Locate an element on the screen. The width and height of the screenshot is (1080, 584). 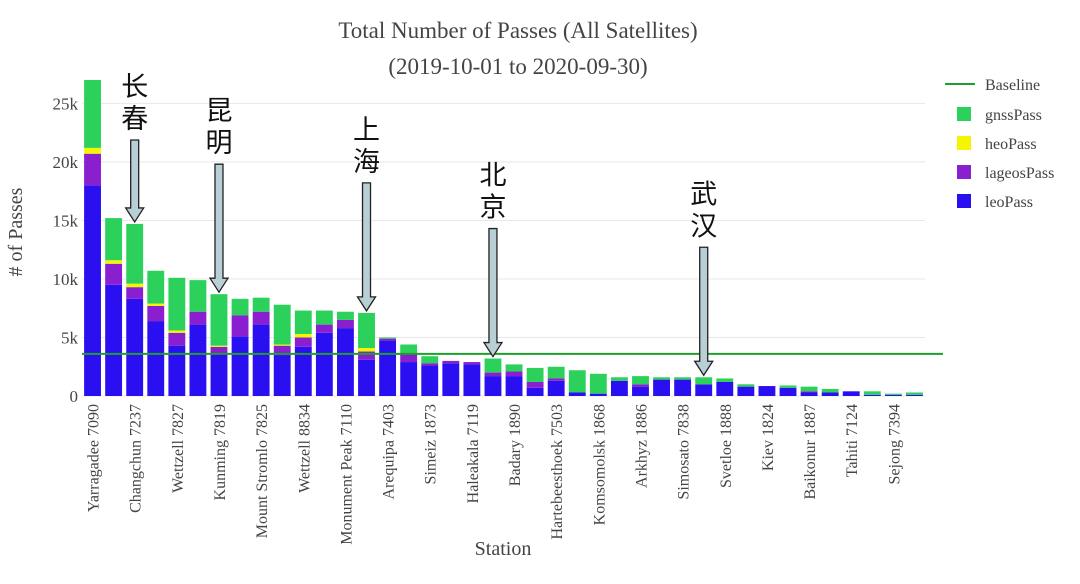
legend-swatch-gnssPass is located at coordinates (964, 114).